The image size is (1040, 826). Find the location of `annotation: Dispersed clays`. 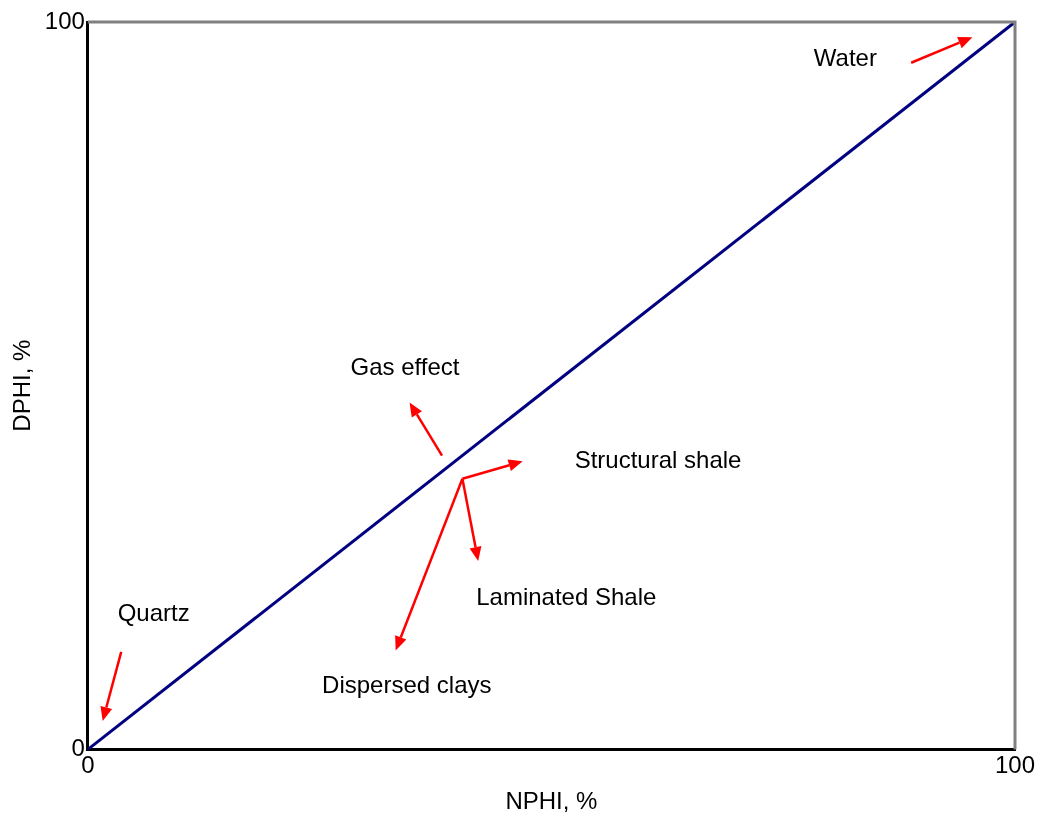

annotation: Dispersed clays is located at coordinates (407, 684).